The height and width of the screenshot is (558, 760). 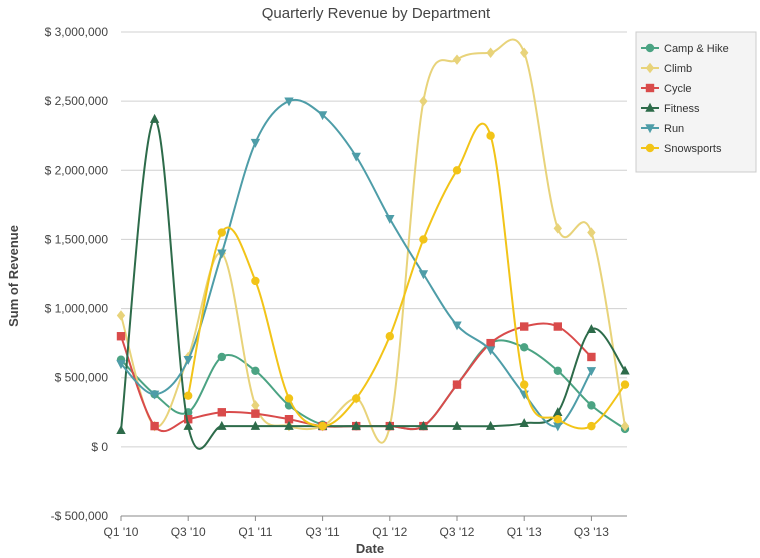 I want to click on legend-label: Climb, so click(x=678, y=69).